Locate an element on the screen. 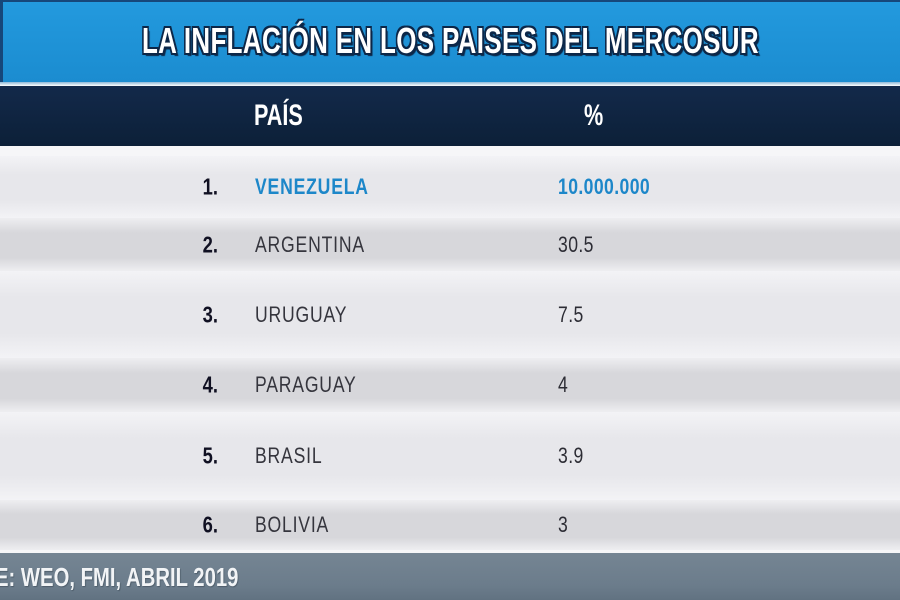 The width and height of the screenshot is (900, 600). row-rank: 2. is located at coordinates (210, 244).